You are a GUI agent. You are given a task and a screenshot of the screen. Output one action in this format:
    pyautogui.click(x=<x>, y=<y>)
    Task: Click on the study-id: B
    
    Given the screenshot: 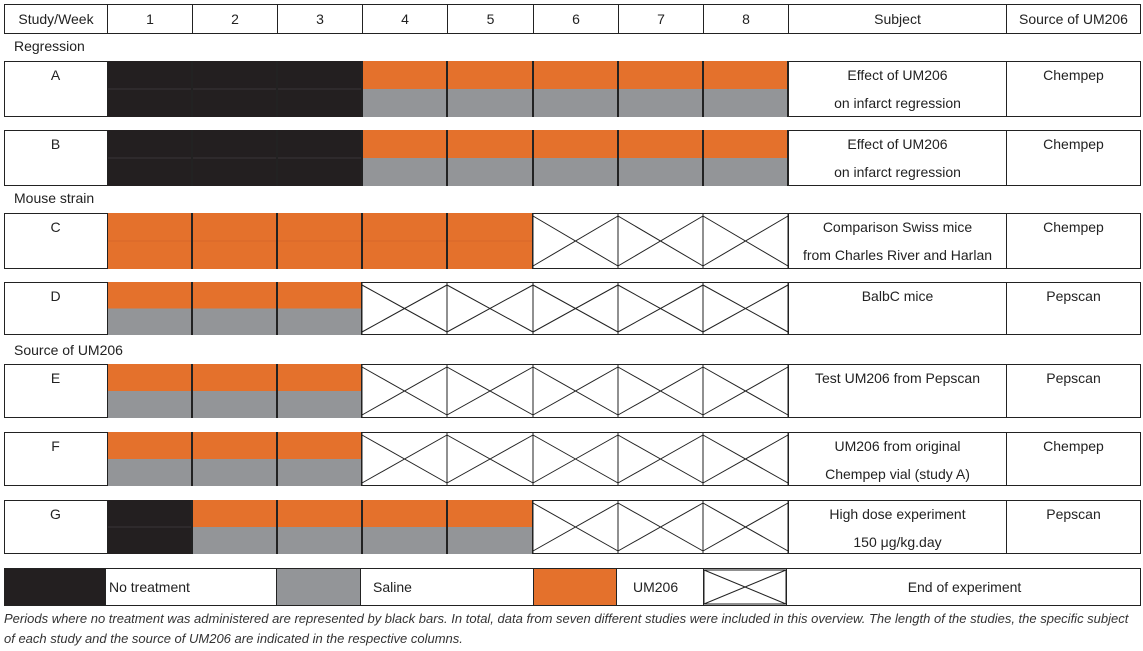 What is the action you would take?
    pyautogui.click(x=55, y=144)
    